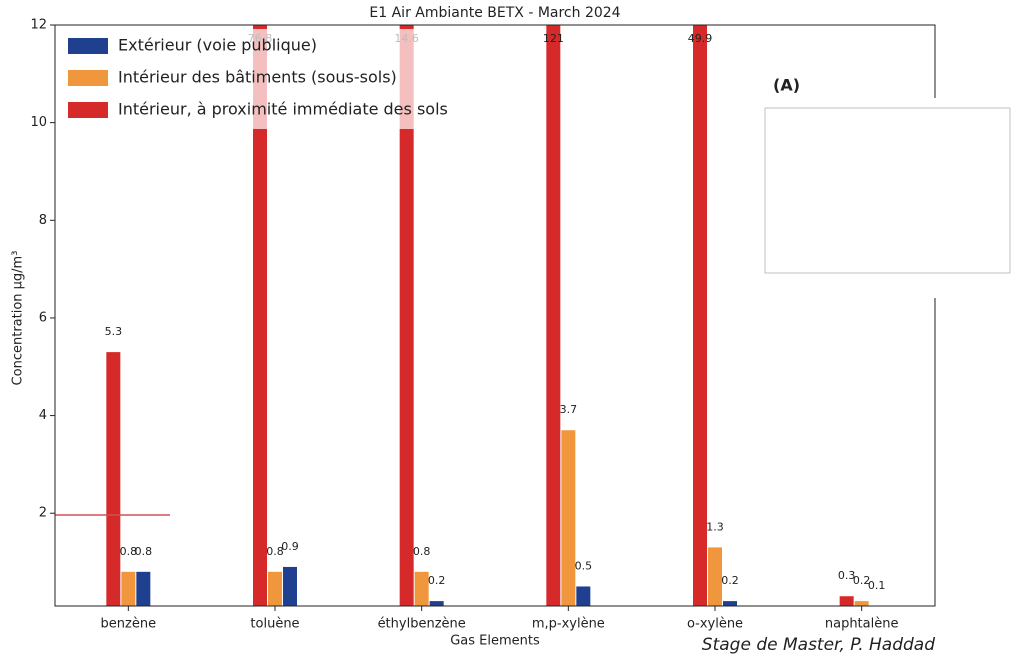  I want to click on data-label: 1.3, so click(715, 526).